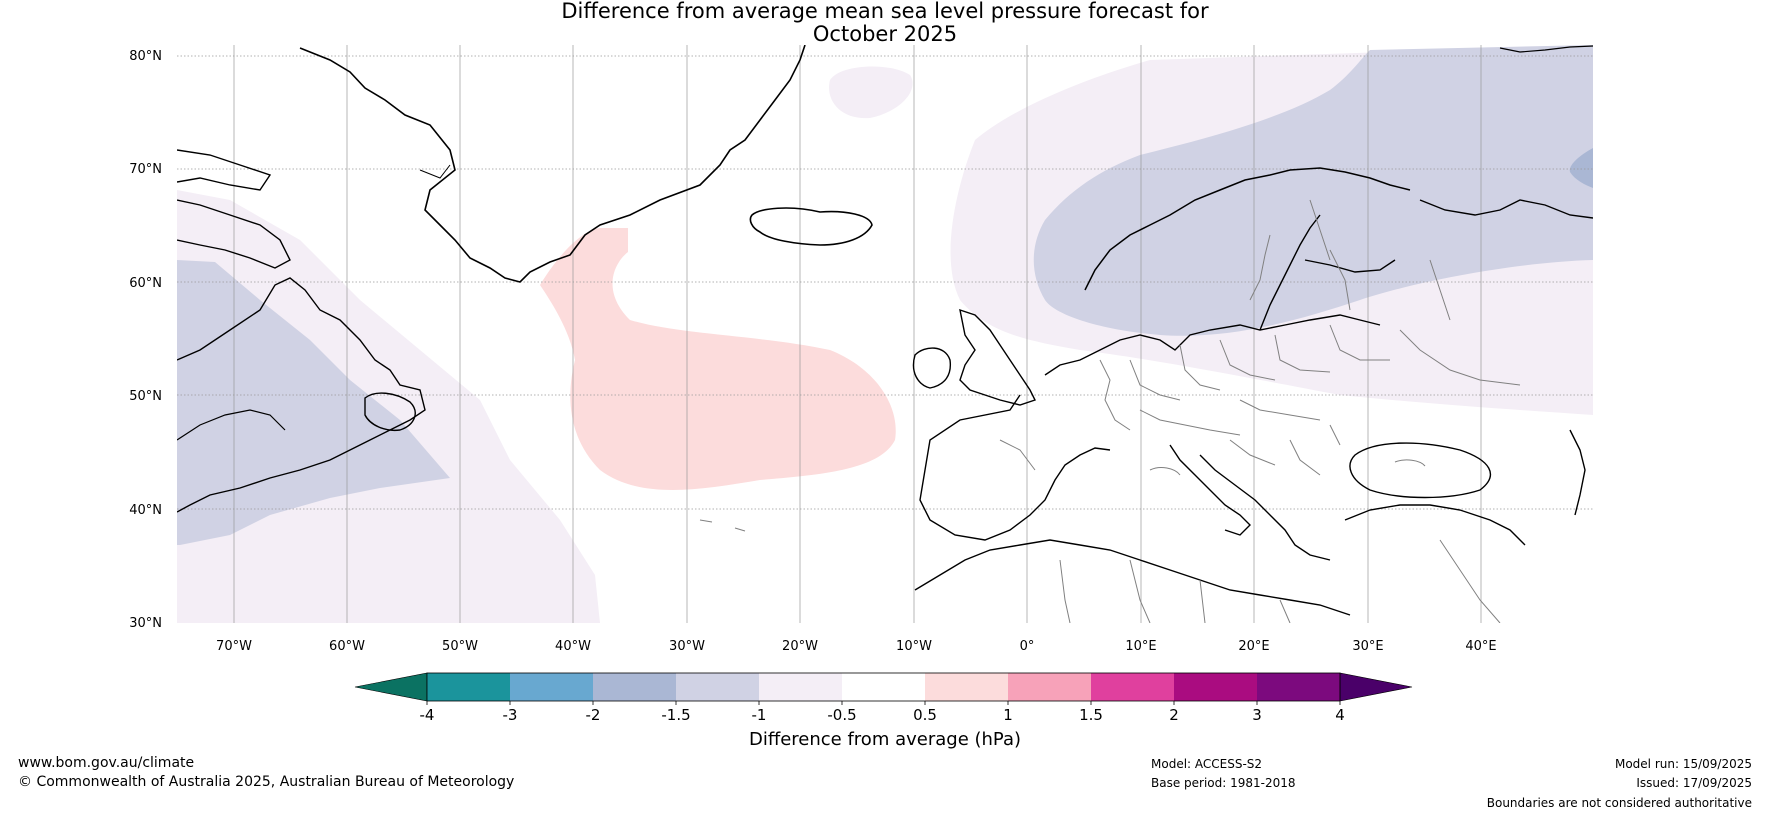 The width and height of the screenshot is (1770, 816). I want to click on colorbar-border, so click(883, 687).